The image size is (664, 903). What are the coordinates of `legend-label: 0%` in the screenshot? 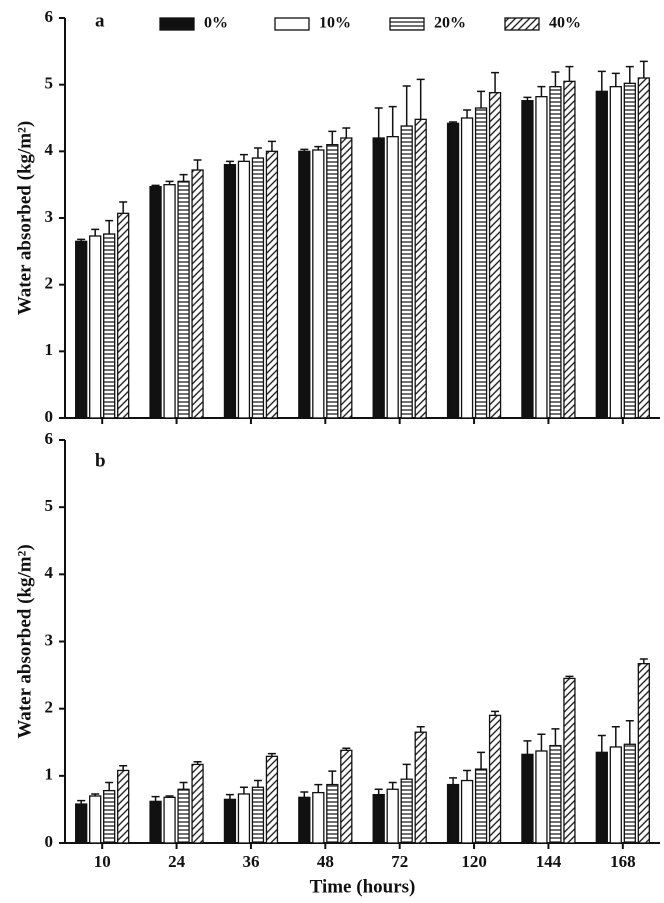 It's located at (216, 23).